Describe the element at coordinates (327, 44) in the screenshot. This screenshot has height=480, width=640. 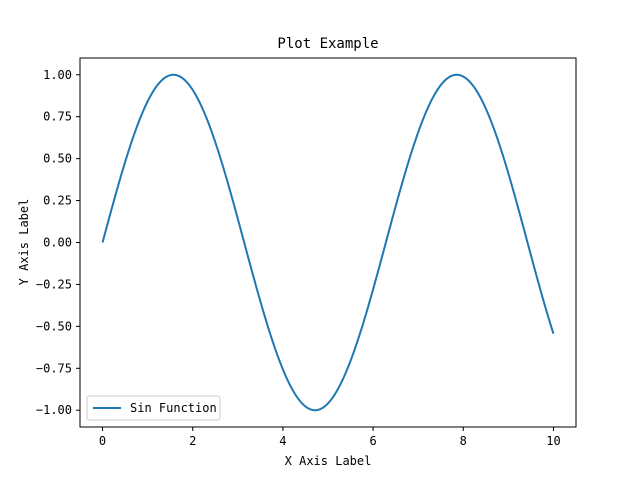
I see `chart-title: Plot Example` at that location.